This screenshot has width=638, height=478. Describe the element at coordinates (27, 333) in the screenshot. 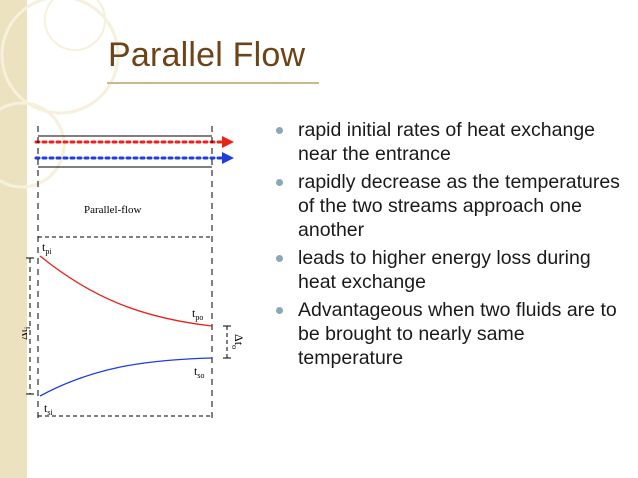

I see `delta-t-inlet-label: Δti` at that location.